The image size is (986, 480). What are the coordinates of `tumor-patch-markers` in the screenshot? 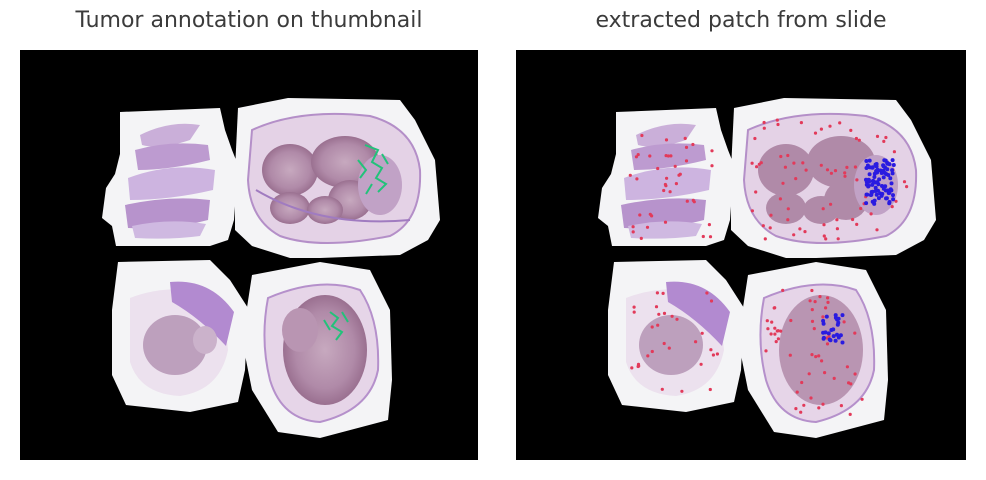 It's located at (858, 251).